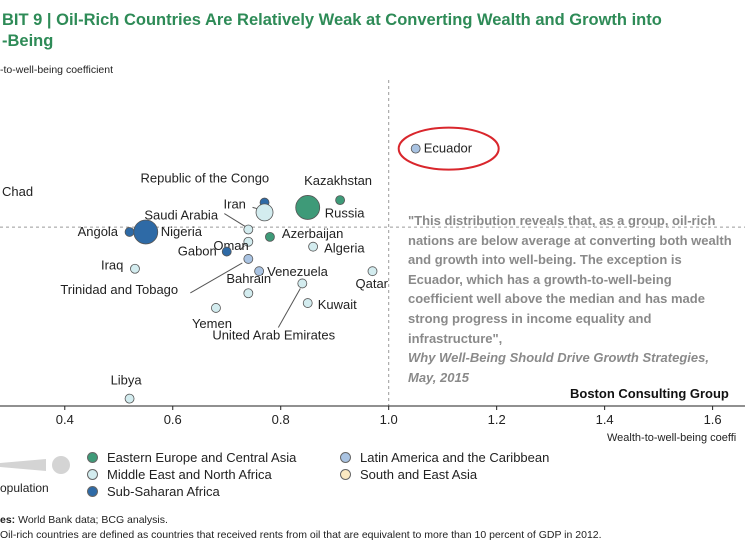  I want to click on highlight-ellipse, so click(448, 148).